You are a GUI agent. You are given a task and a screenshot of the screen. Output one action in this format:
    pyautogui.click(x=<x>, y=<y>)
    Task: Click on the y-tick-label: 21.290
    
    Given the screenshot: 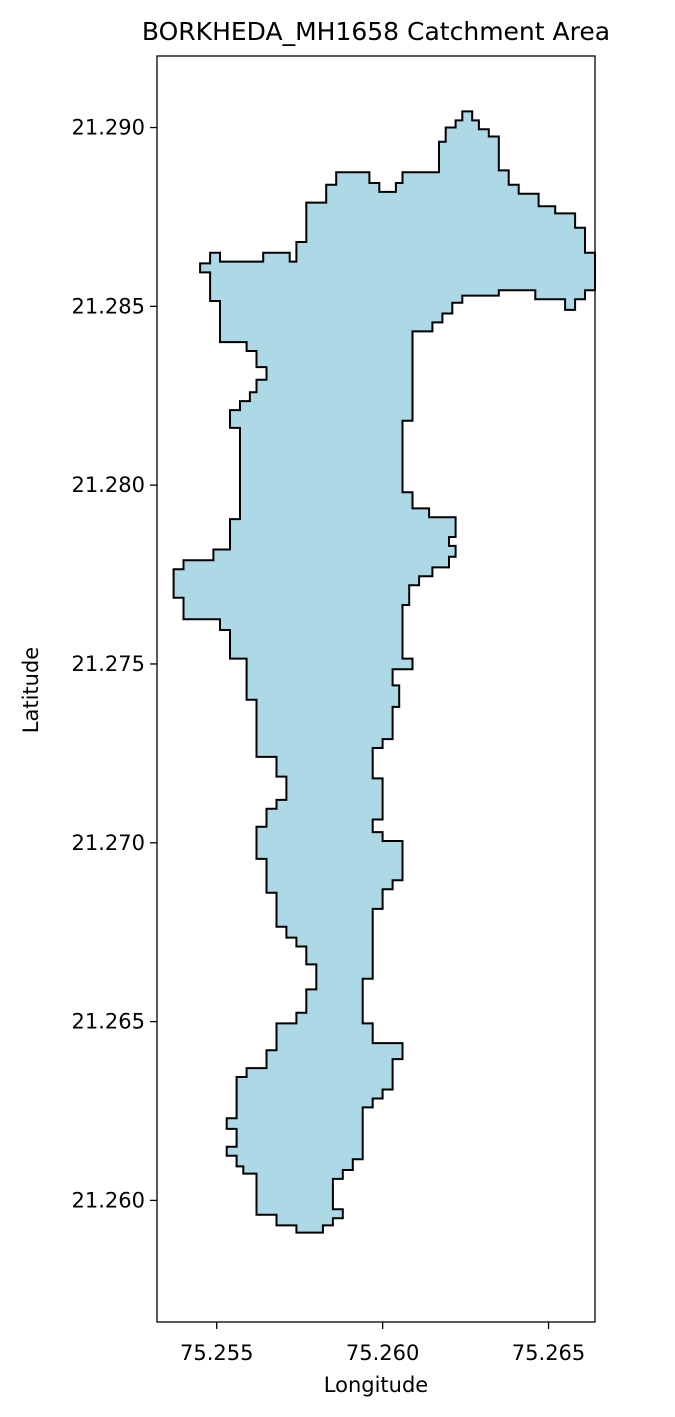 What is the action you would take?
    pyautogui.click(x=108, y=128)
    